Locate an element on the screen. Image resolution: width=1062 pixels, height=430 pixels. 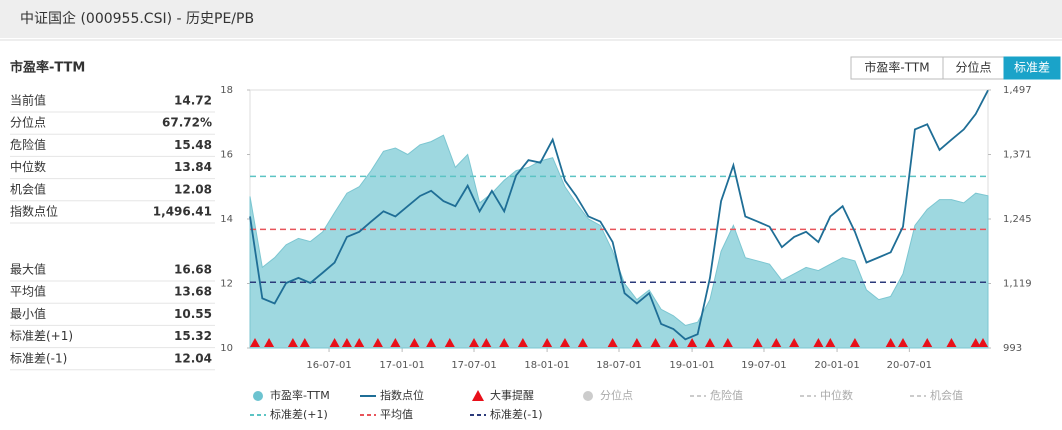
x-tick-label: 18-07-01 is located at coordinates (618, 365).